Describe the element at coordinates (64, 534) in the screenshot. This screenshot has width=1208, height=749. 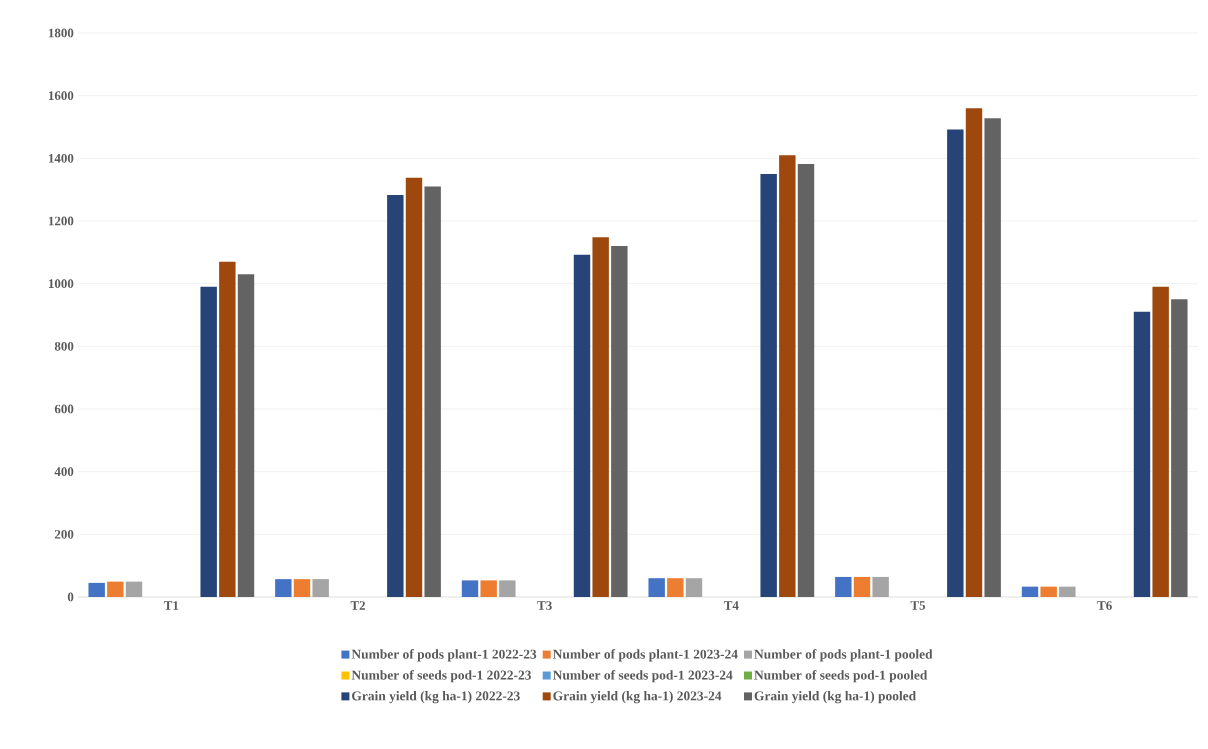
I see `y-tick-label: 200` at that location.